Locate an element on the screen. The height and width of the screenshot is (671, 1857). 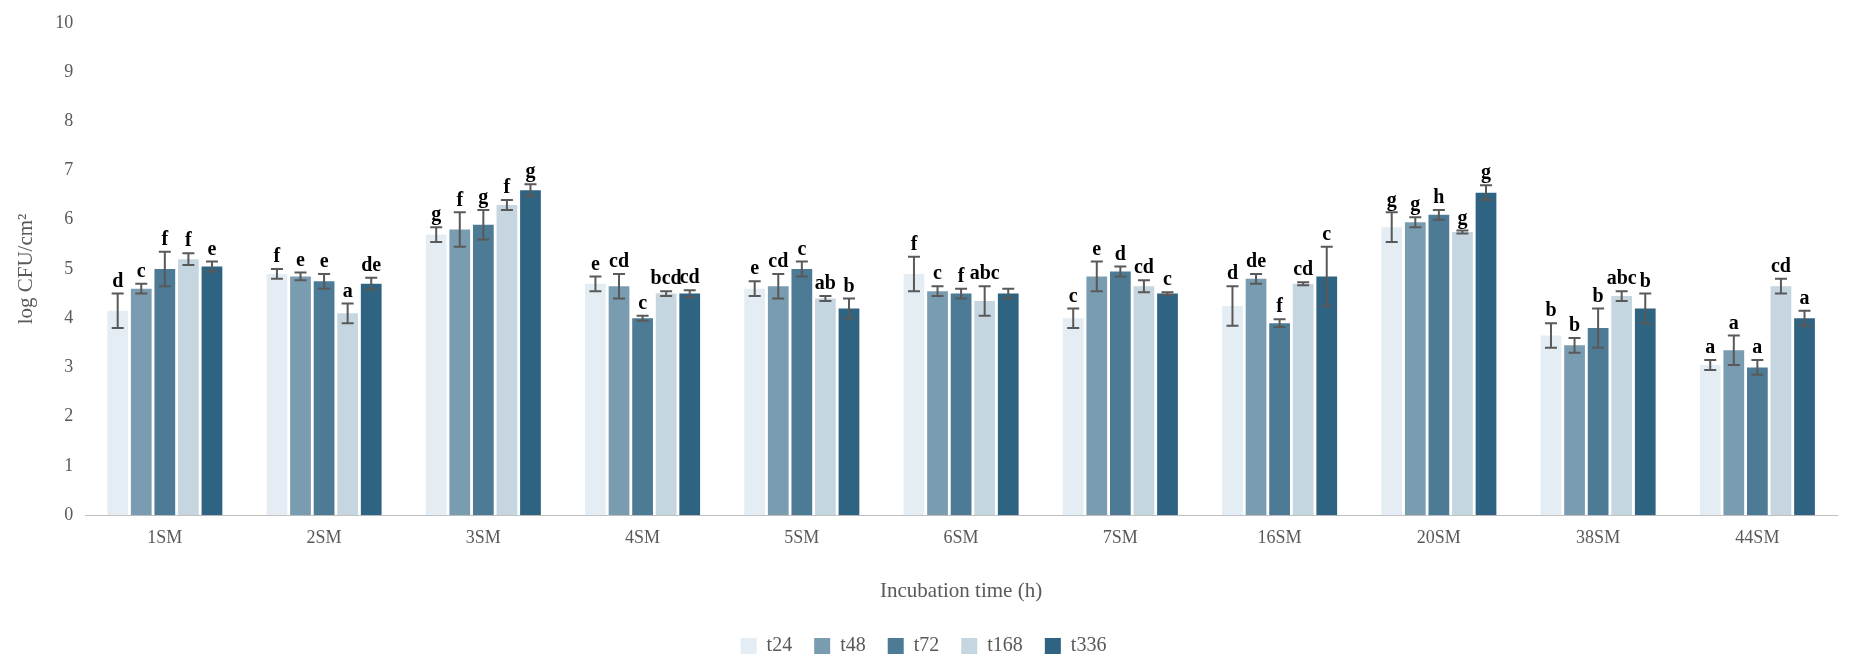
y-tick-label: 6 is located at coordinates (69, 218).